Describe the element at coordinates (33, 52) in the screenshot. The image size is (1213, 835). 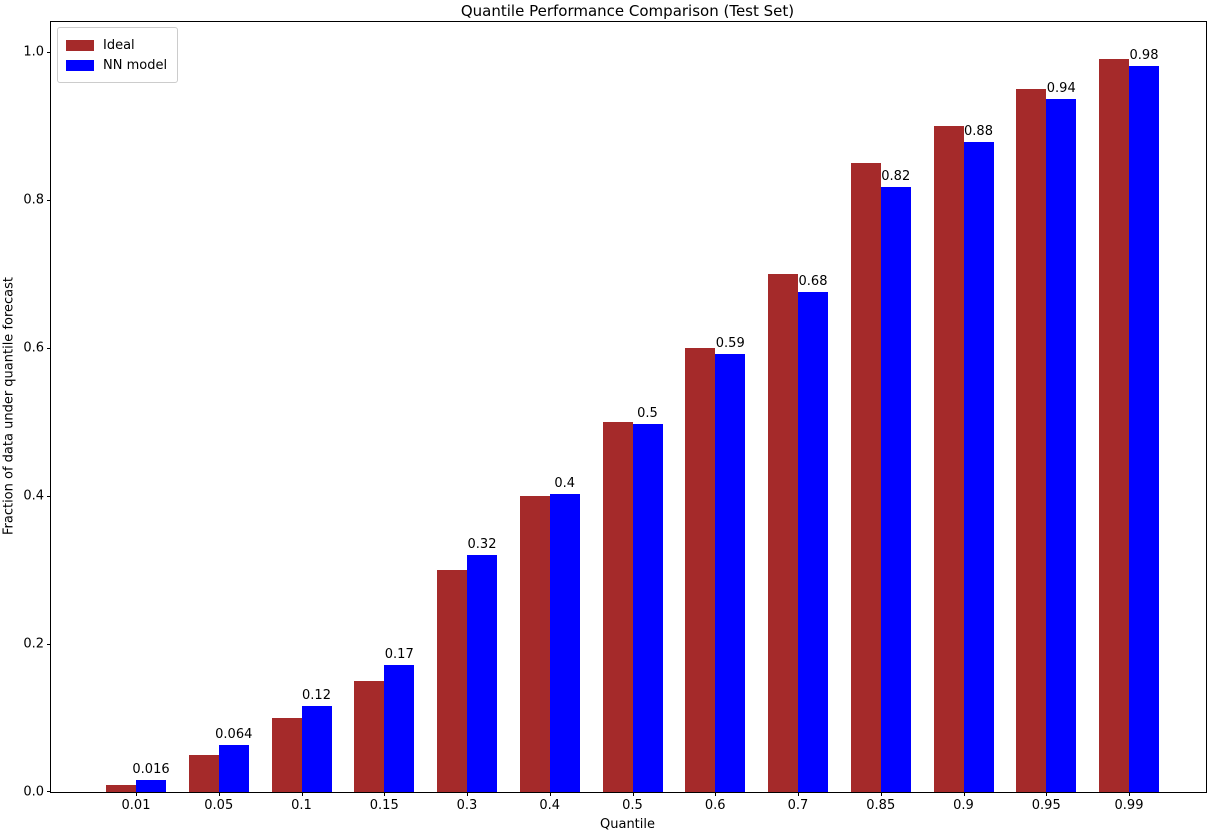
I see `y-tick-label: 1.0` at that location.